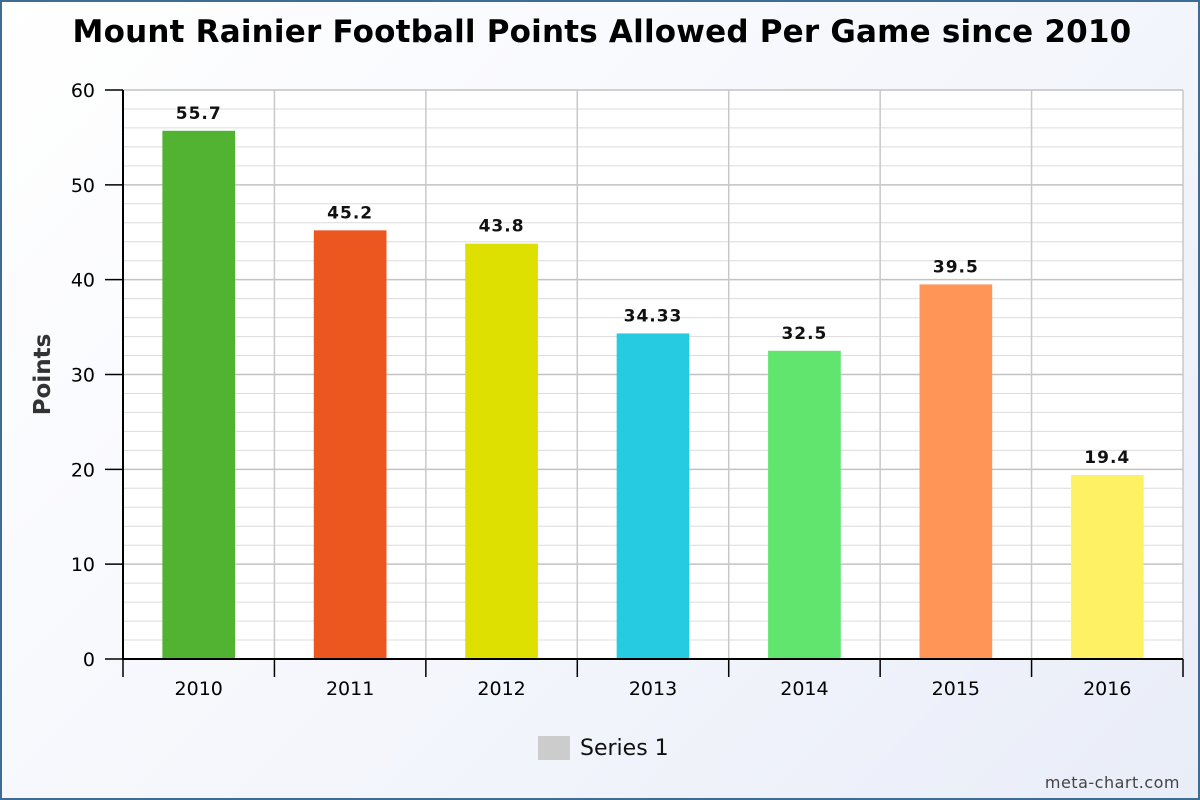 This screenshot has height=800, width=1200. I want to click on y-tick-label: 0, so click(89, 660).